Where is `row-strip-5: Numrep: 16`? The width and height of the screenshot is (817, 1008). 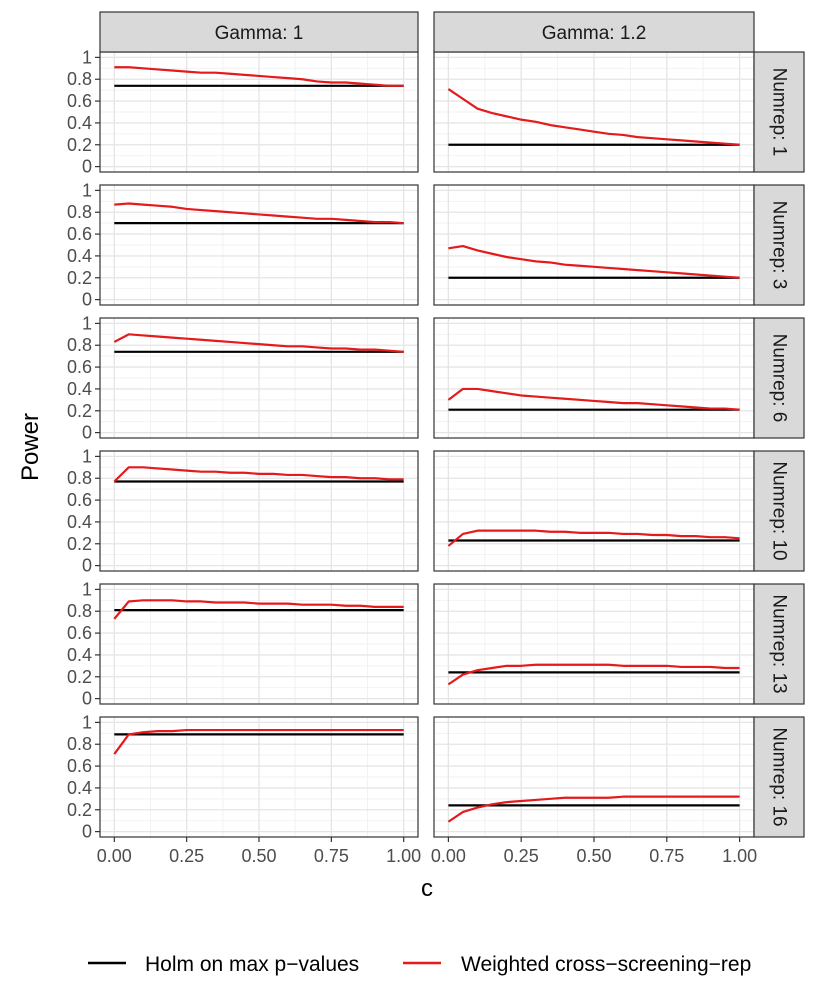 row-strip-5: Numrep: 16 is located at coordinates (779, 777).